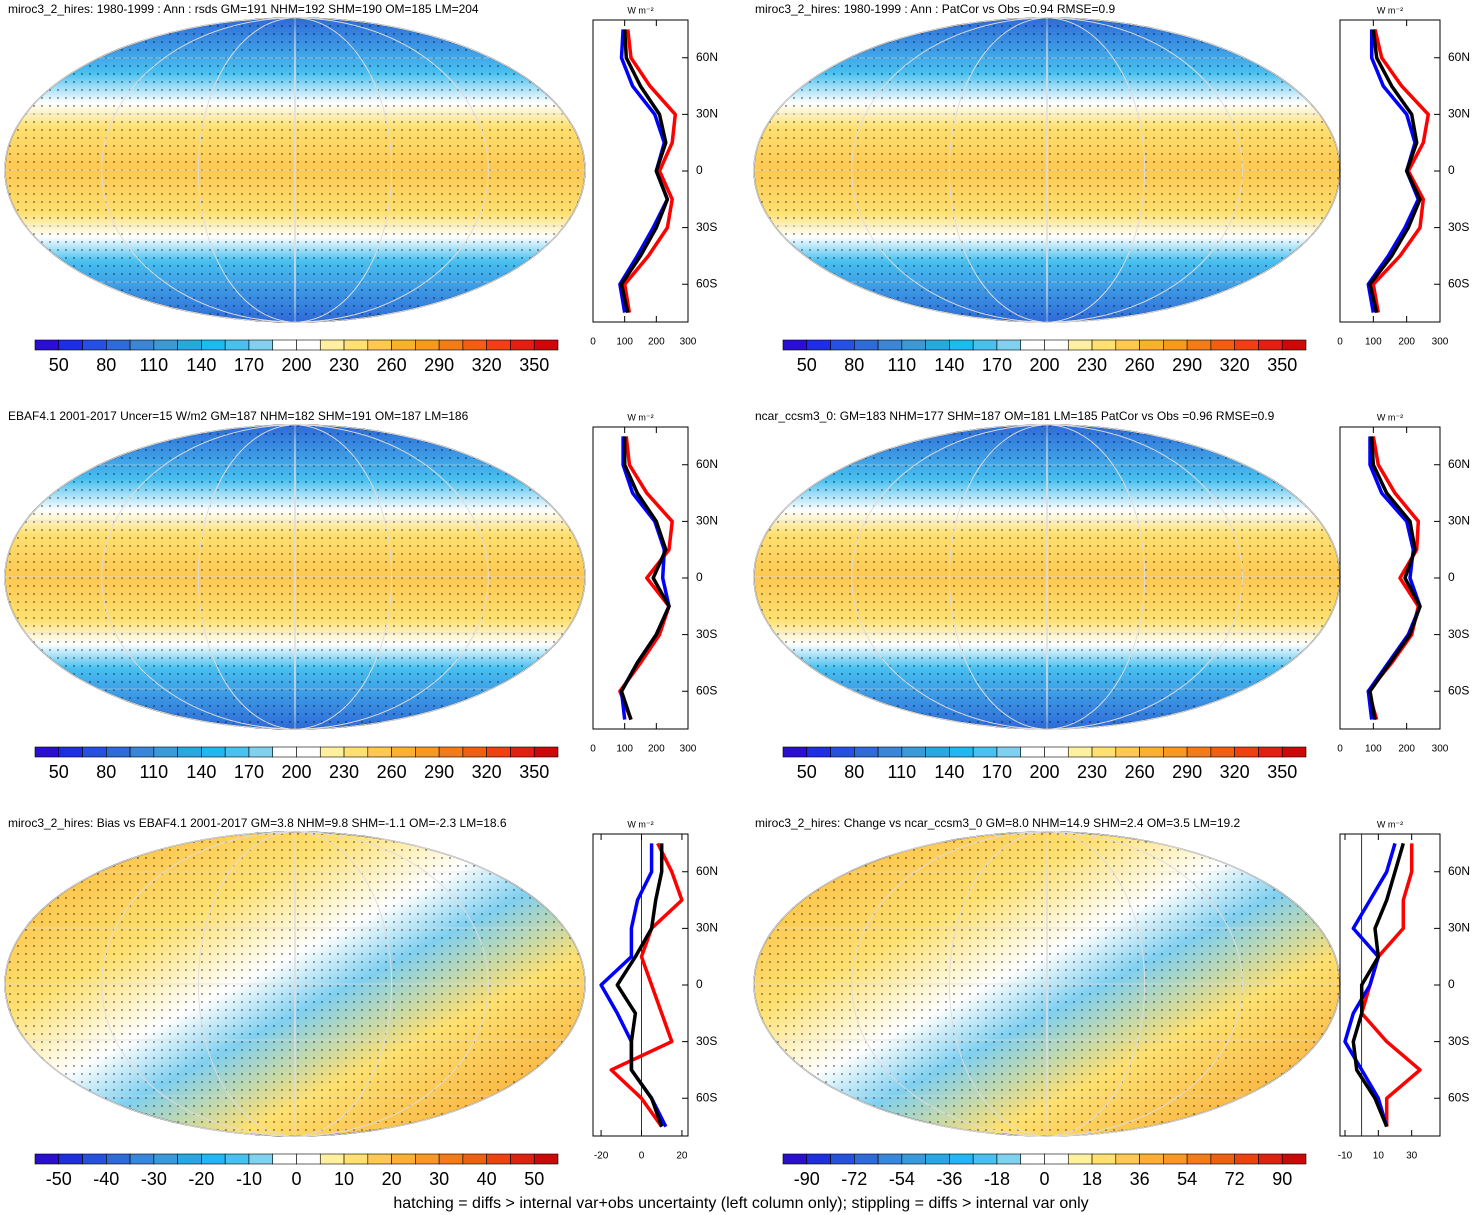 This screenshot has height=1215, width=1483. What do you see at coordinates (295, 984) in the screenshot?
I see `meridian` at bounding box center [295, 984].